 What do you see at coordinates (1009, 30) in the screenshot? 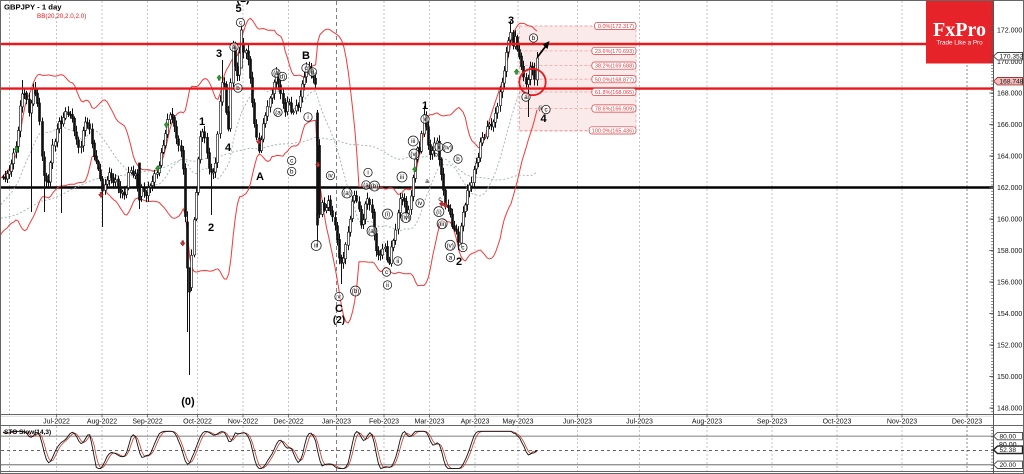
I see `svg-text: 172.000` at bounding box center [1009, 30].